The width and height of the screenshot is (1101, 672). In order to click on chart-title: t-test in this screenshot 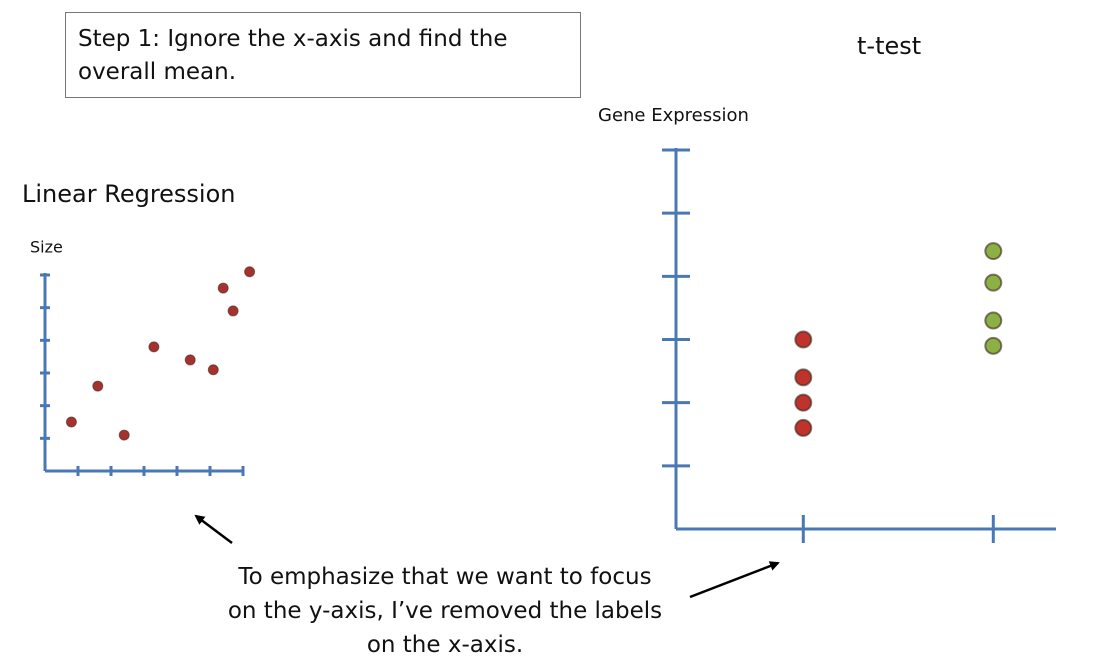, I will do `click(889, 46)`.